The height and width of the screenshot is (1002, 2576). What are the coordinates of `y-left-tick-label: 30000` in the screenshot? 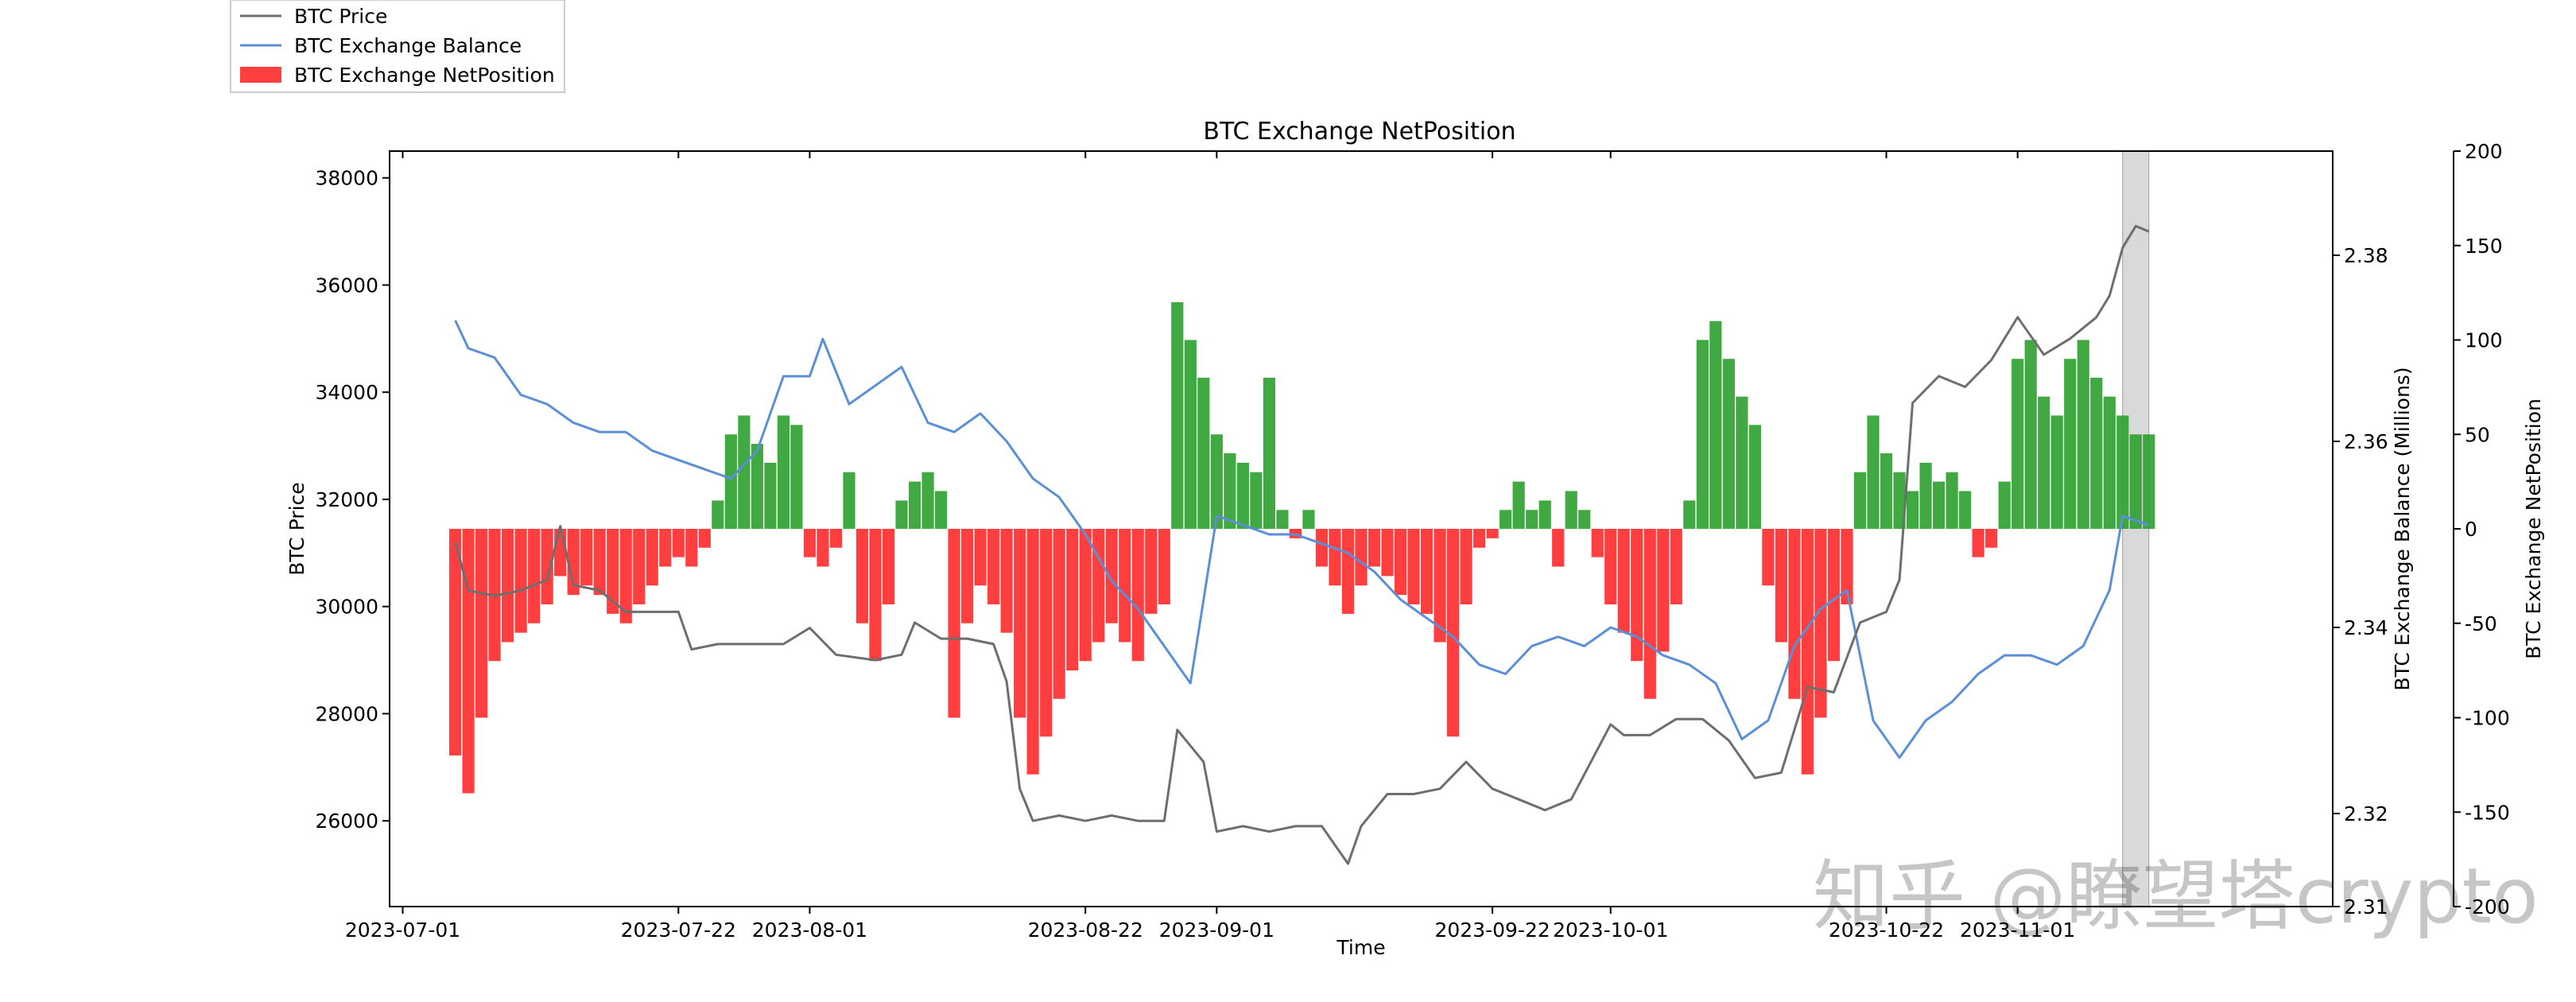 It's located at (346, 607).